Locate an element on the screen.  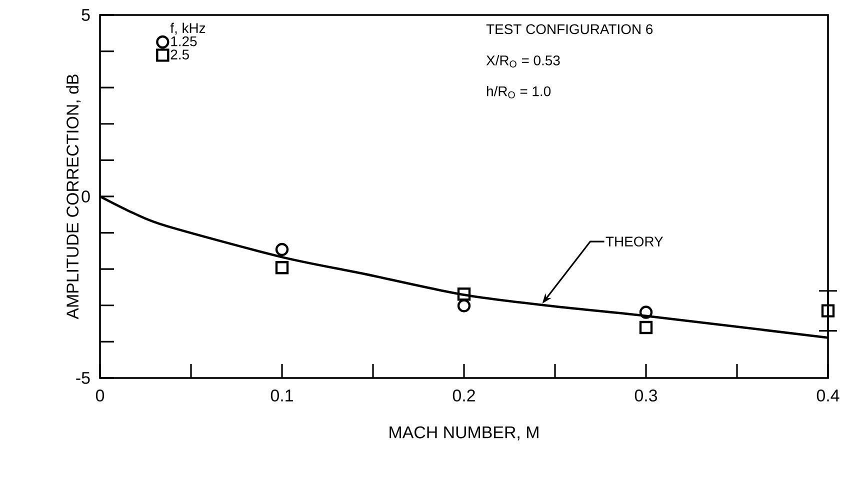
x-tick-label: 0.3 is located at coordinates (646, 396).